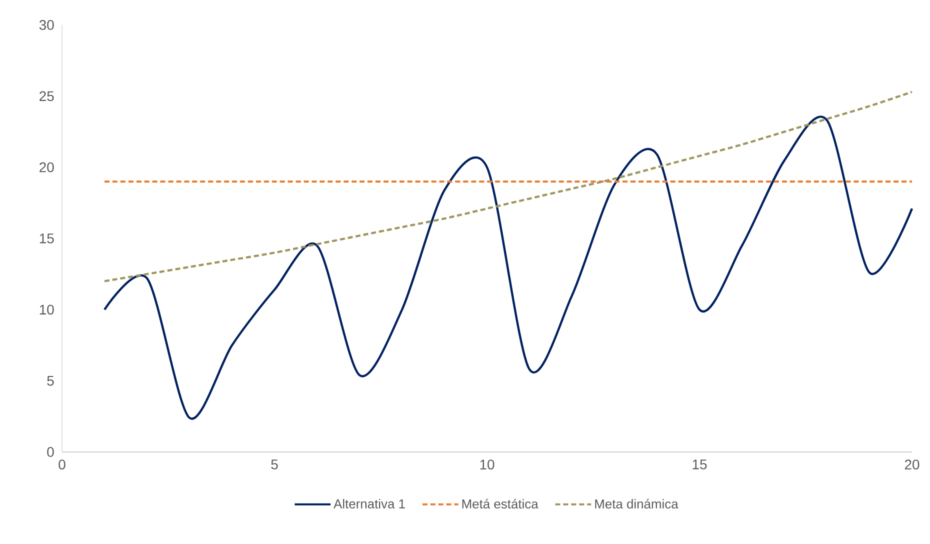  Describe the element at coordinates (47, 309) in the screenshot. I see `y-tick-label: 10` at that location.